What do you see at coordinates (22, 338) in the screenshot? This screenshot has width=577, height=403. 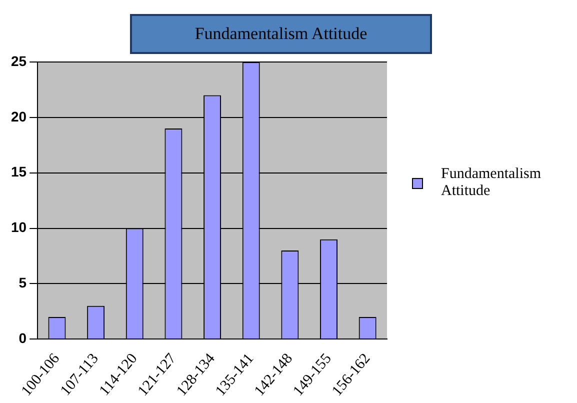 I see `y-tick-label: 0` at bounding box center [22, 338].